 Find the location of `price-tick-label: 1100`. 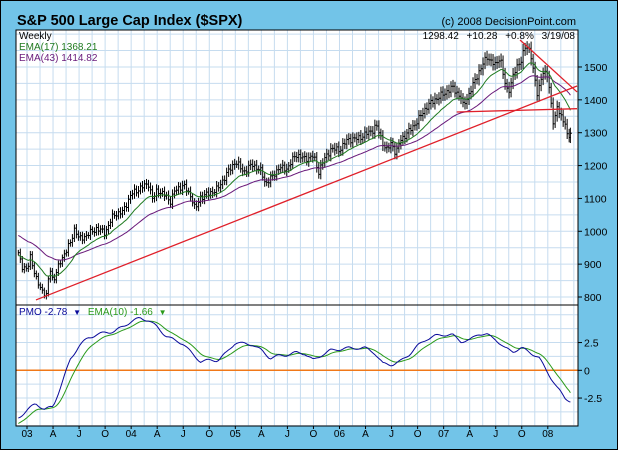

price-tick-label: 1100 is located at coordinates (595, 199).